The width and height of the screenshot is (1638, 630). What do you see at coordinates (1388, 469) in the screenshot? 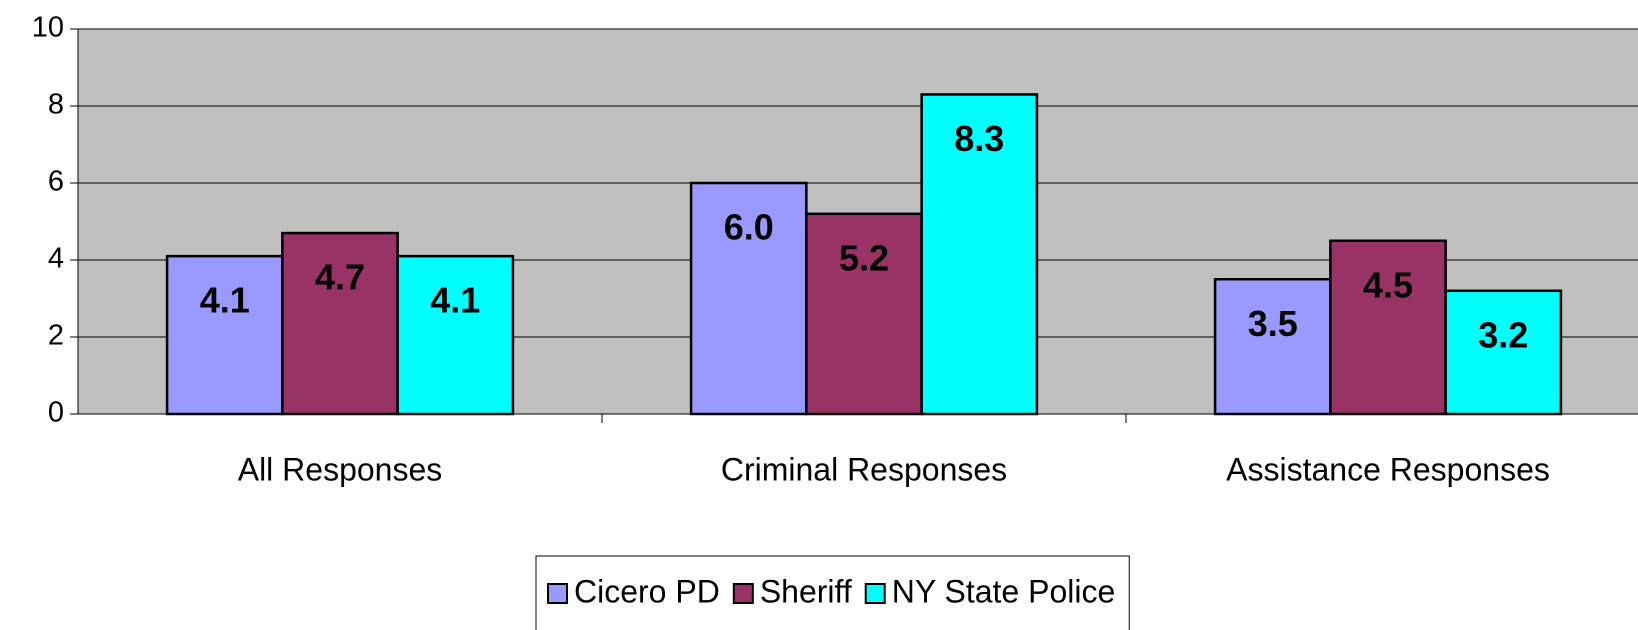
I see `x-tick-label: Assistance Responses` at bounding box center [1388, 469].